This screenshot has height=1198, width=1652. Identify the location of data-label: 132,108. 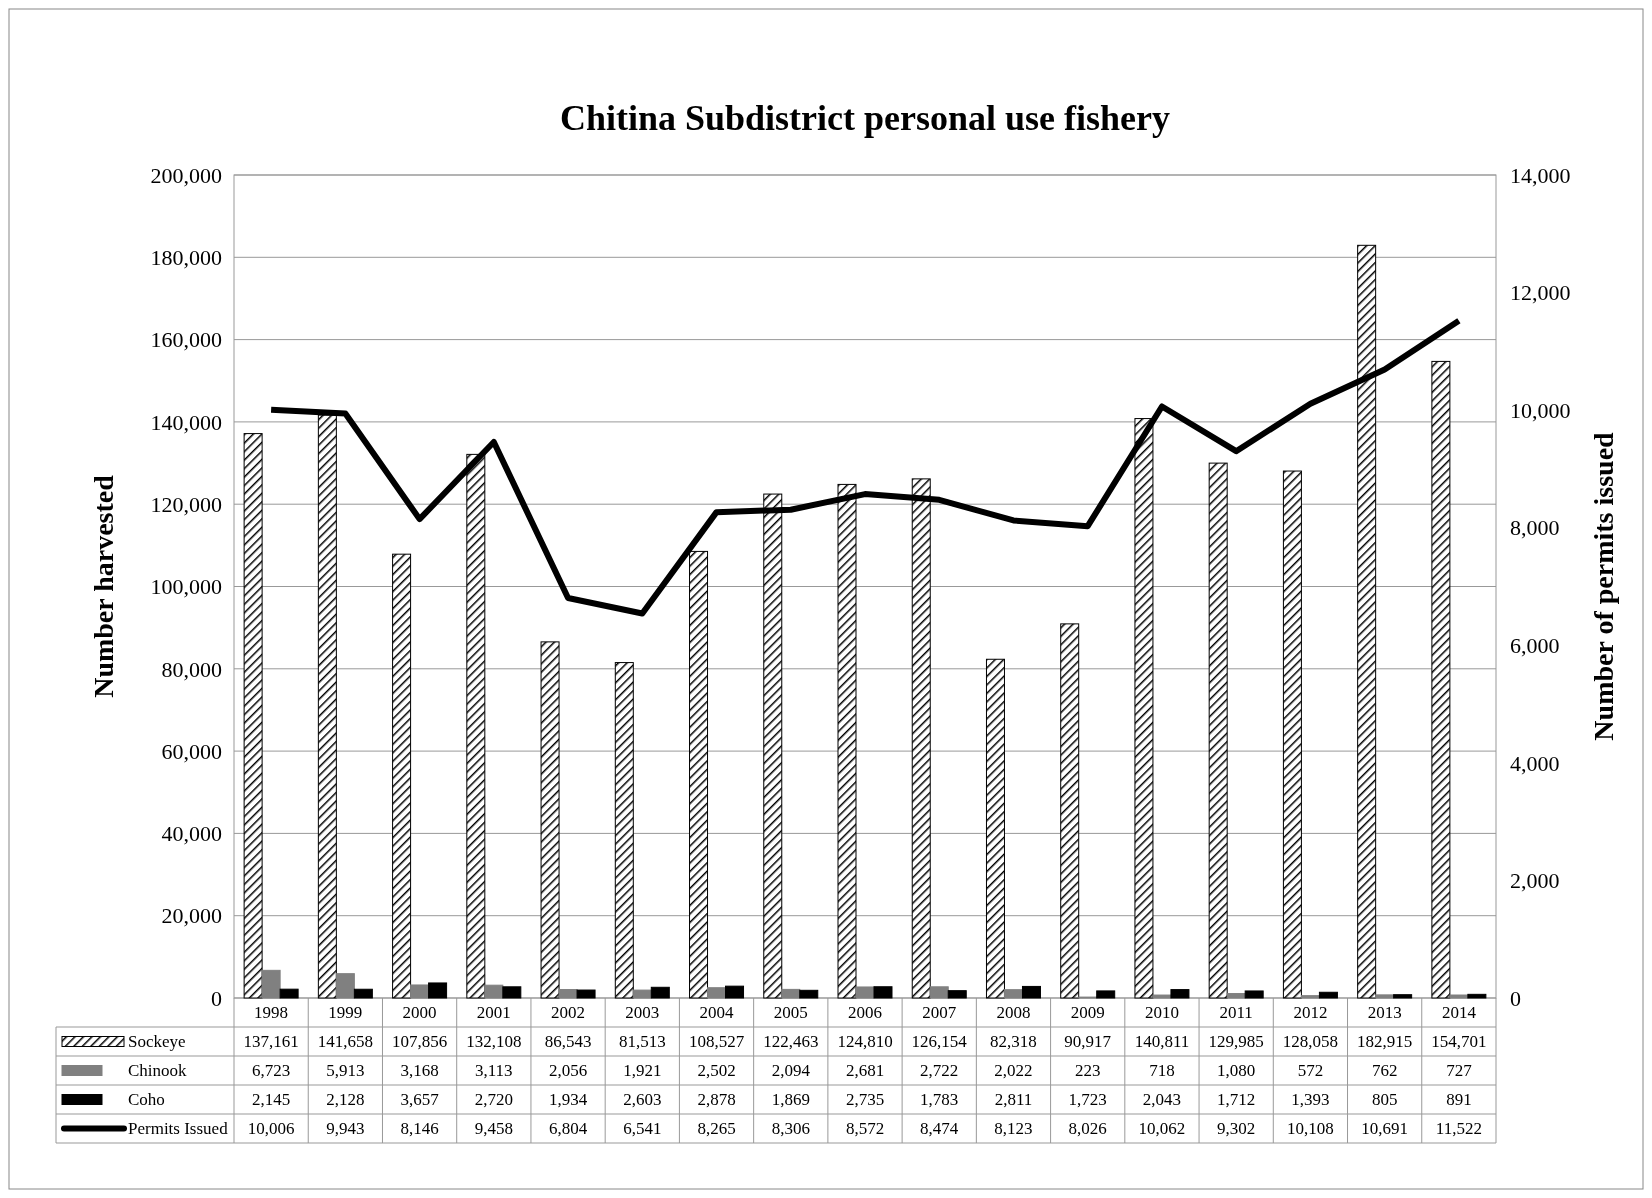
(494, 1042).